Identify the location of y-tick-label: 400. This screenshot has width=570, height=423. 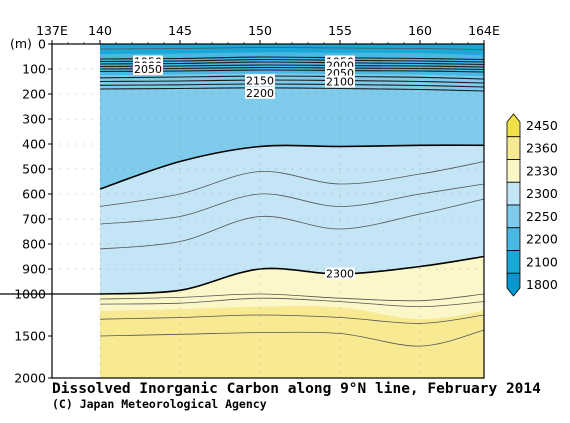
(34, 144).